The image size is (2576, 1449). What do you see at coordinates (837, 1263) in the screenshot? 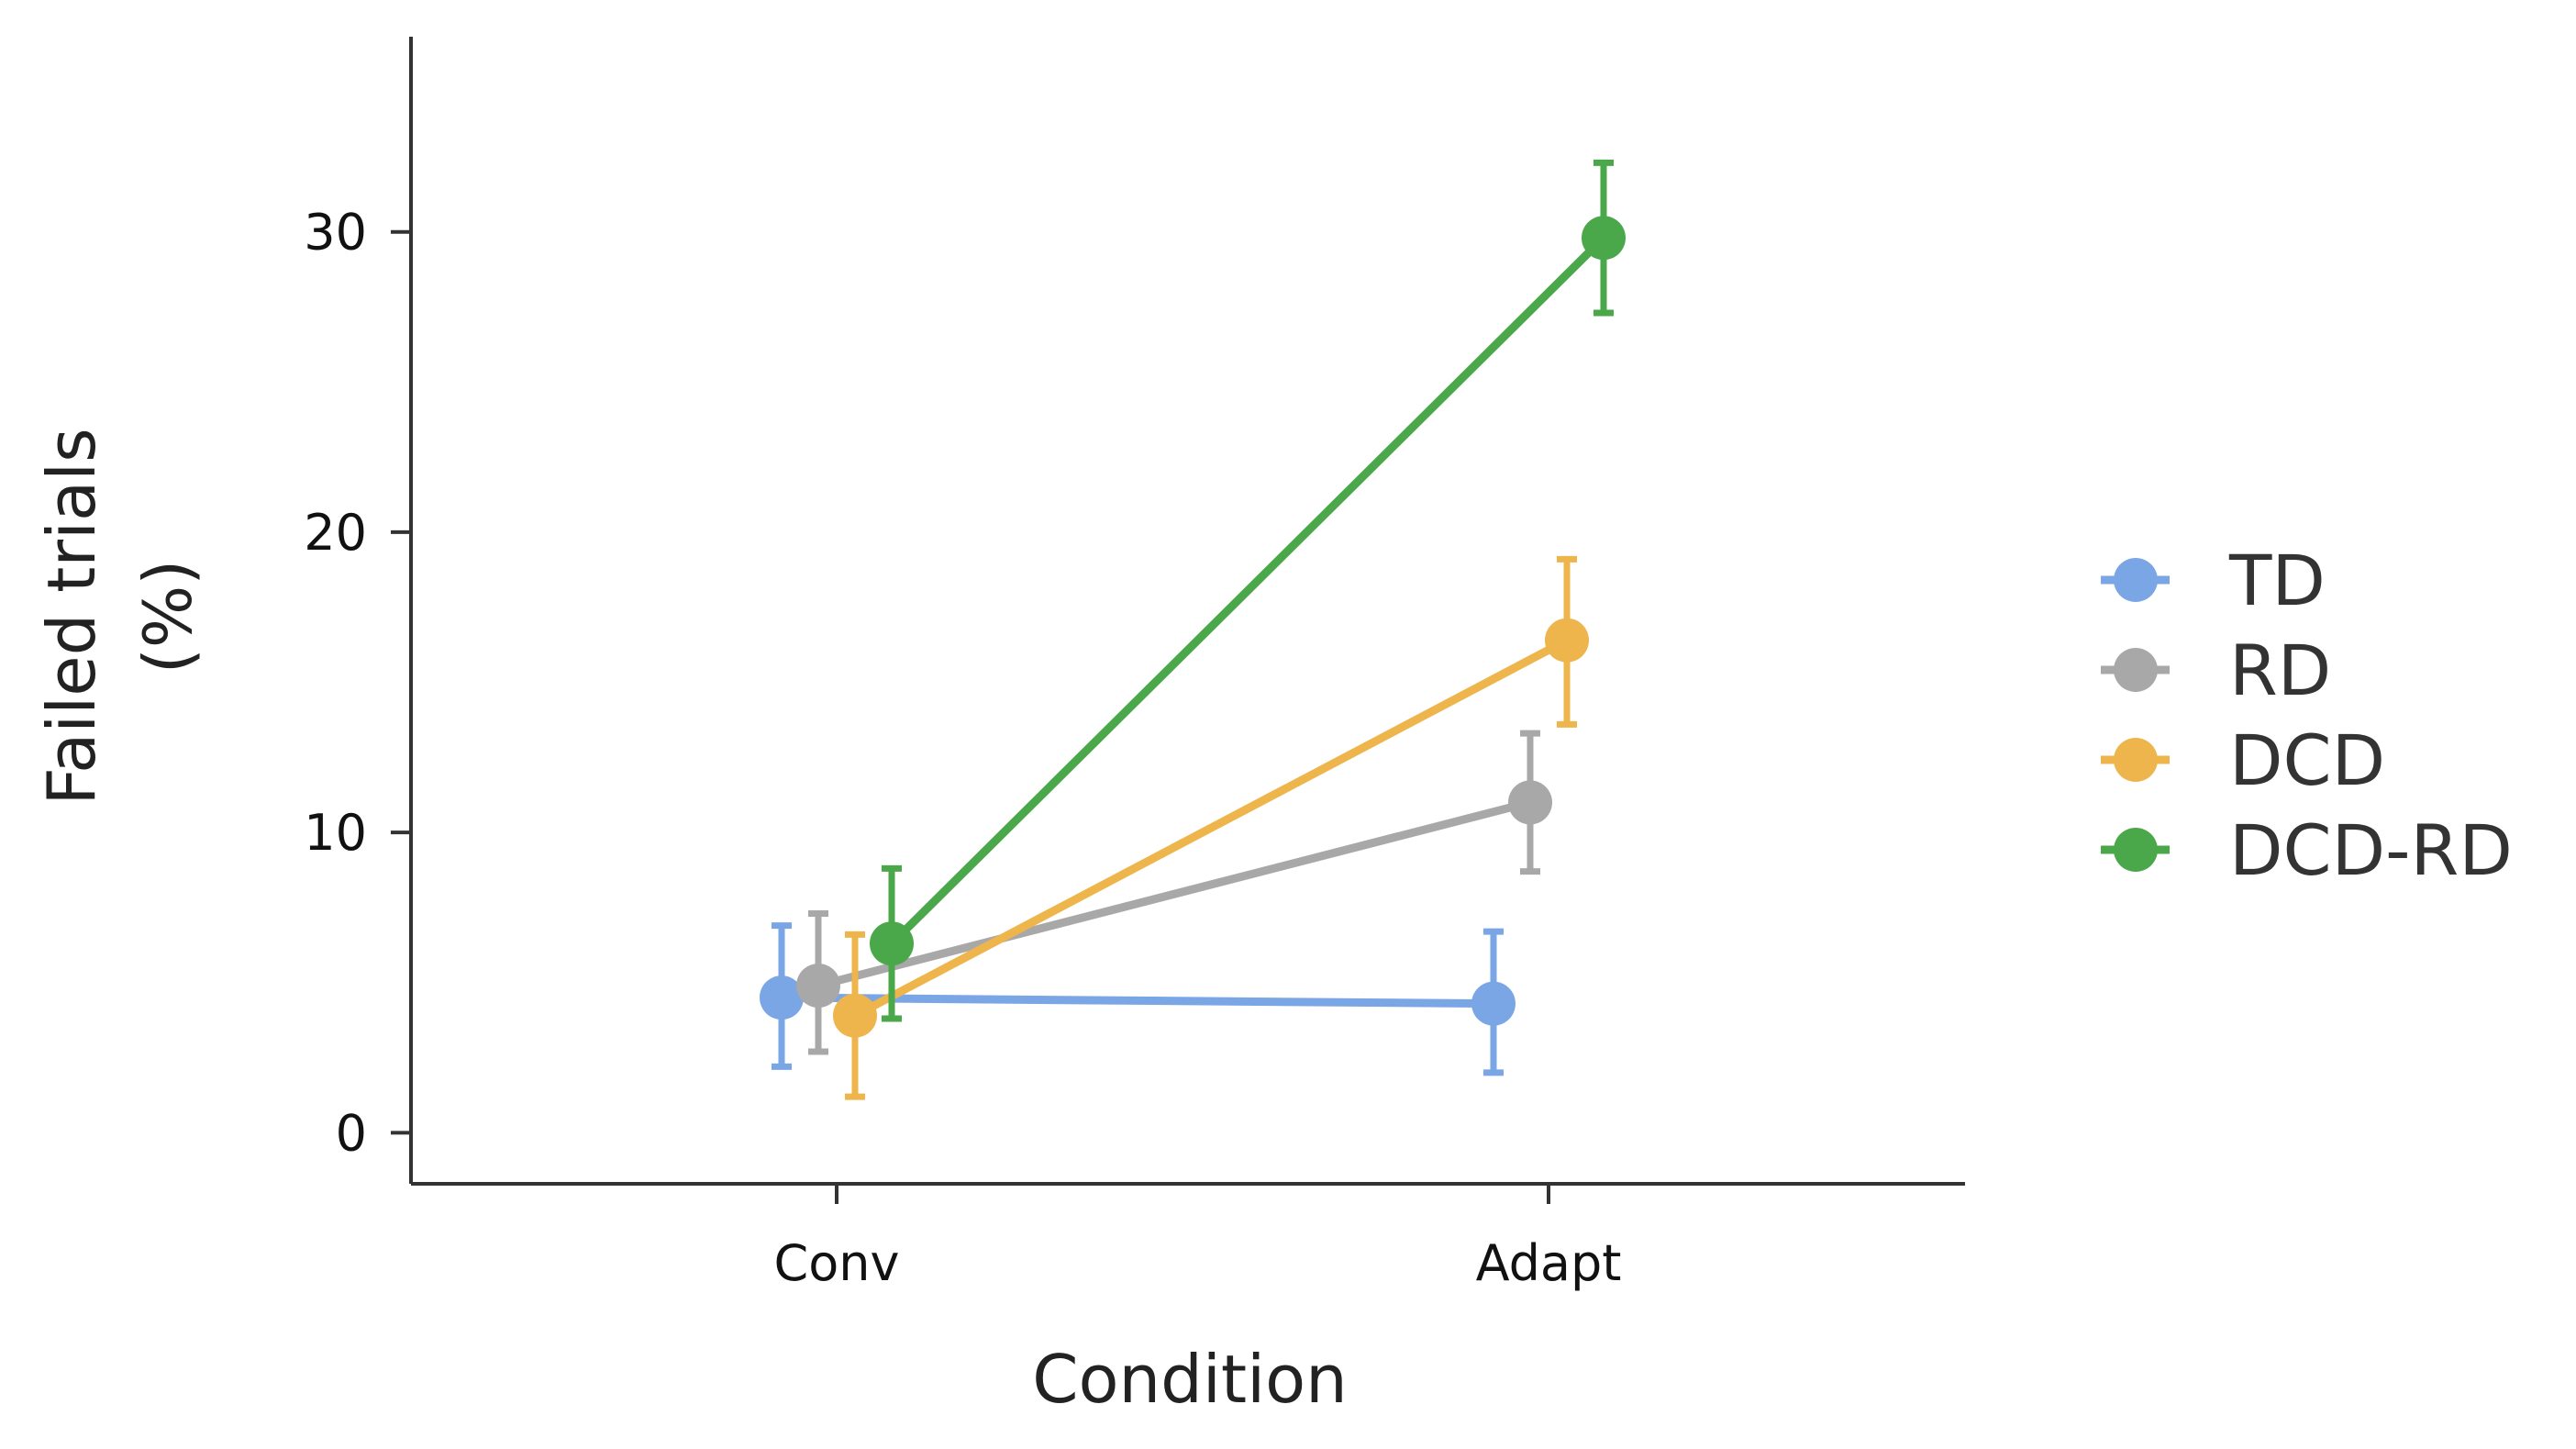
I see `x-tick-label: Conv` at bounding box center [837, 1263].